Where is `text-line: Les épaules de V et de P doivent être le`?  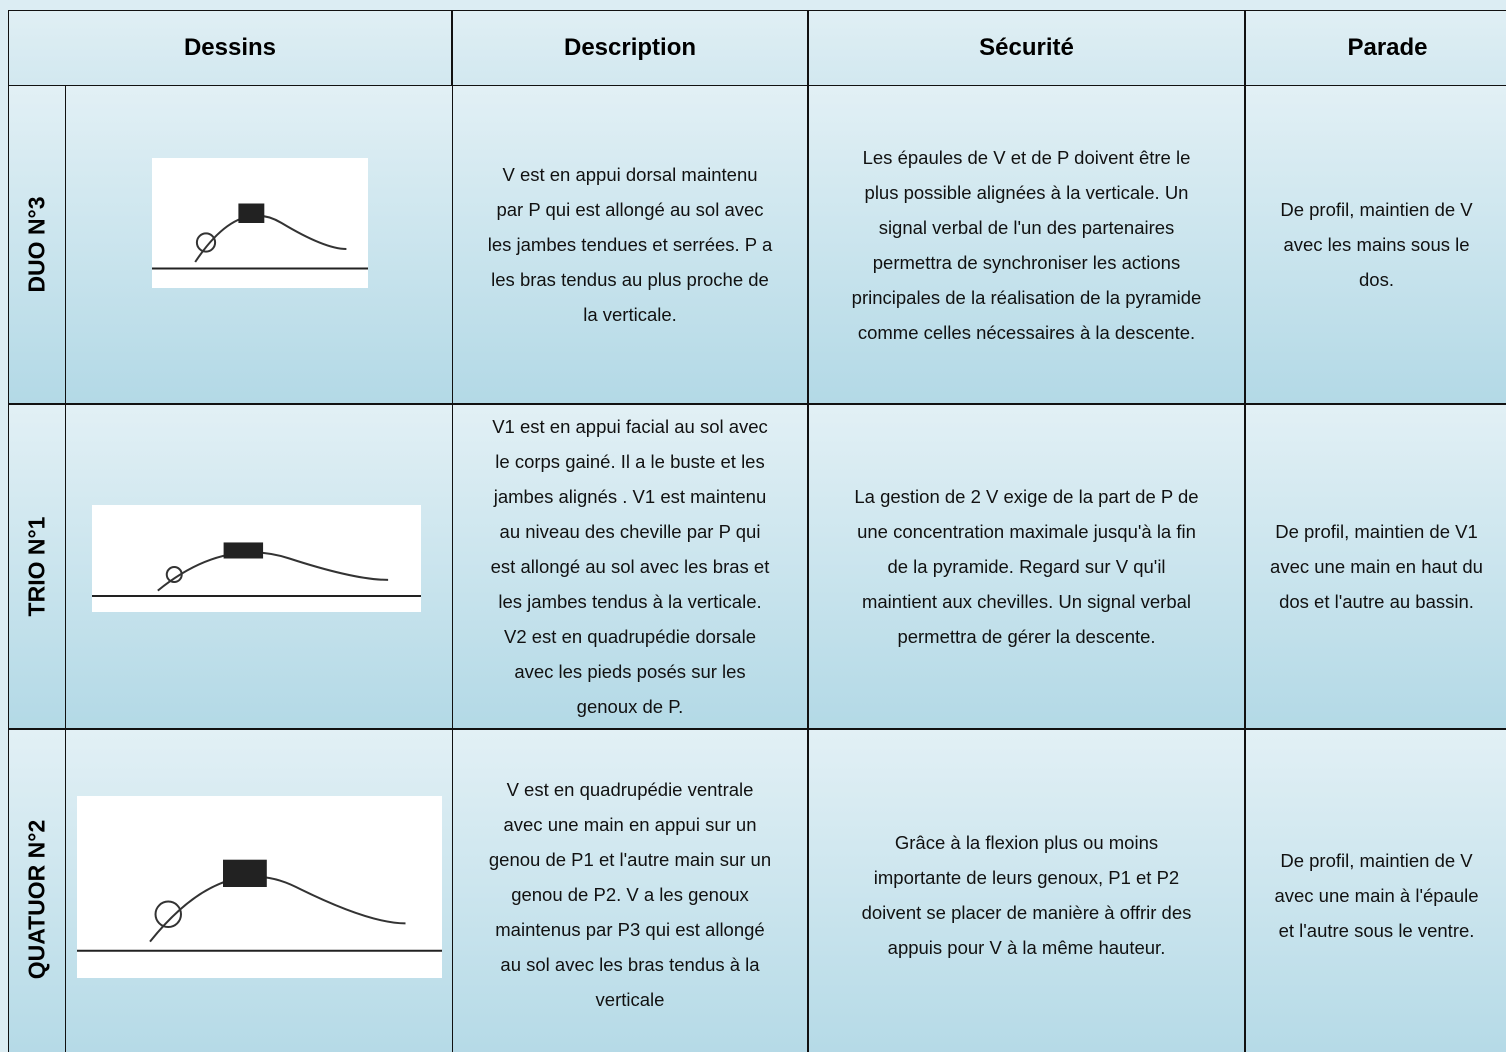
text-line: Les épaules de V et de P doivent être le is located at coordinates (1026, 157).